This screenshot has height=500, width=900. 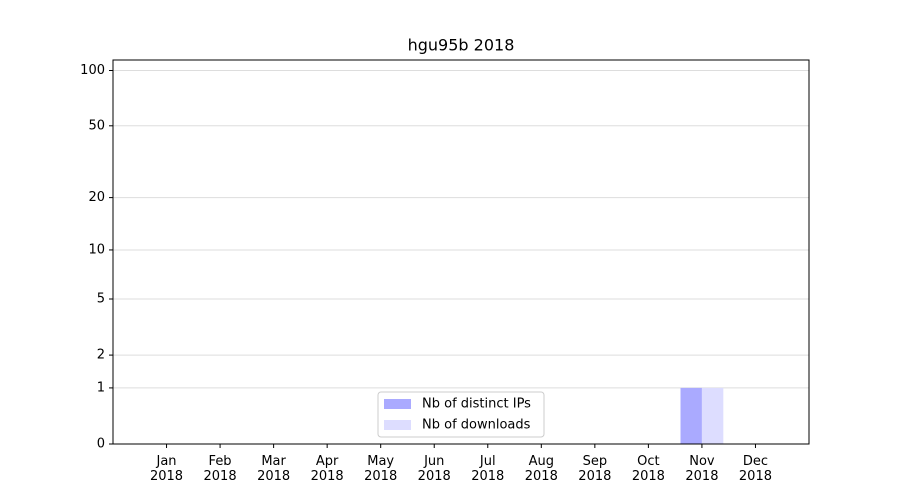 I want to click on chart-title: hgu95b 2018, so click(x=461, y=45).